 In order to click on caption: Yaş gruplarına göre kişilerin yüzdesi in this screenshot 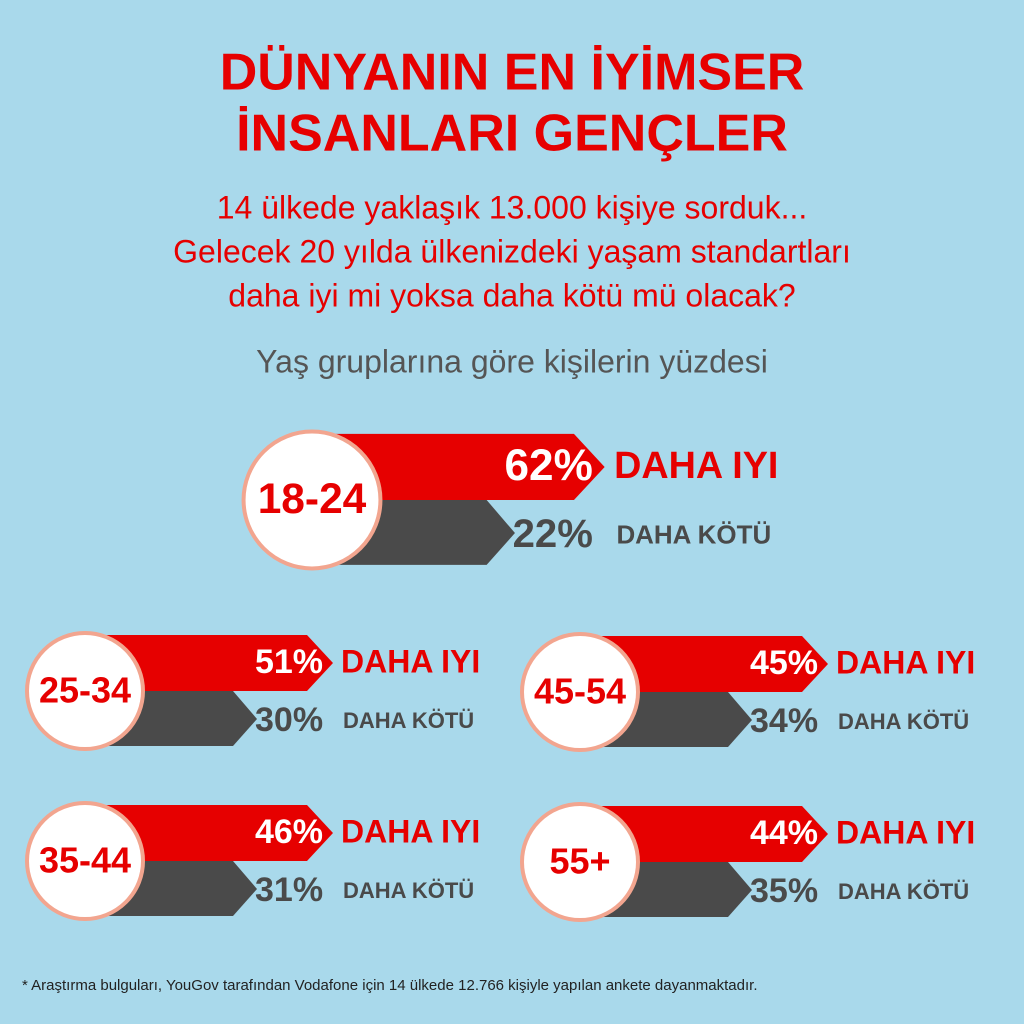, I will do `click(512, 361)`.